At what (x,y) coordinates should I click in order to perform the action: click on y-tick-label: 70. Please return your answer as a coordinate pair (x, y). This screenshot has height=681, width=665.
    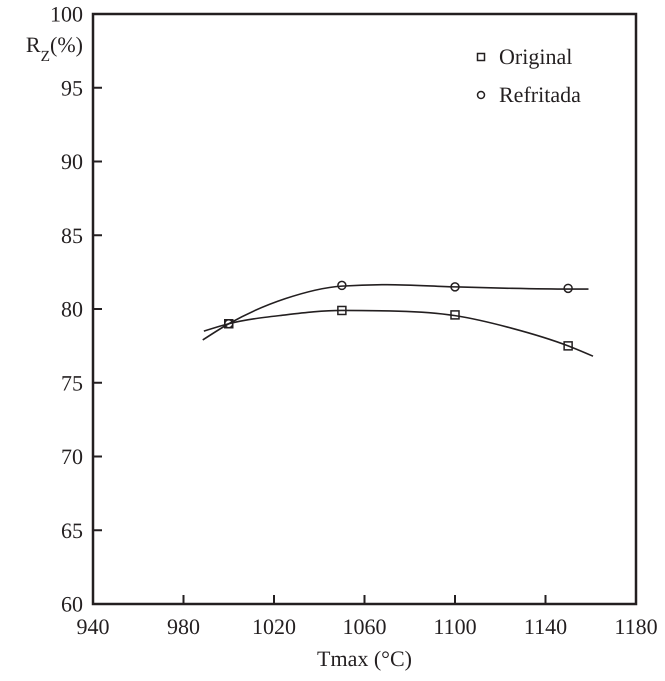
    Looking at the image, I should click on (72, 457).